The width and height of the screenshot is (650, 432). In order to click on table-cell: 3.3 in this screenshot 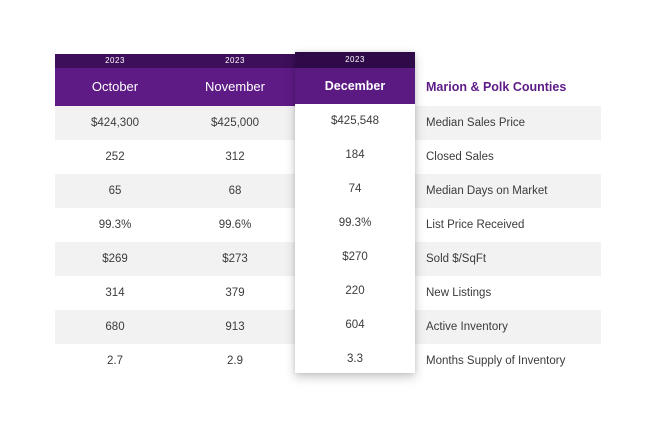, I will do `click(355, 357)`.